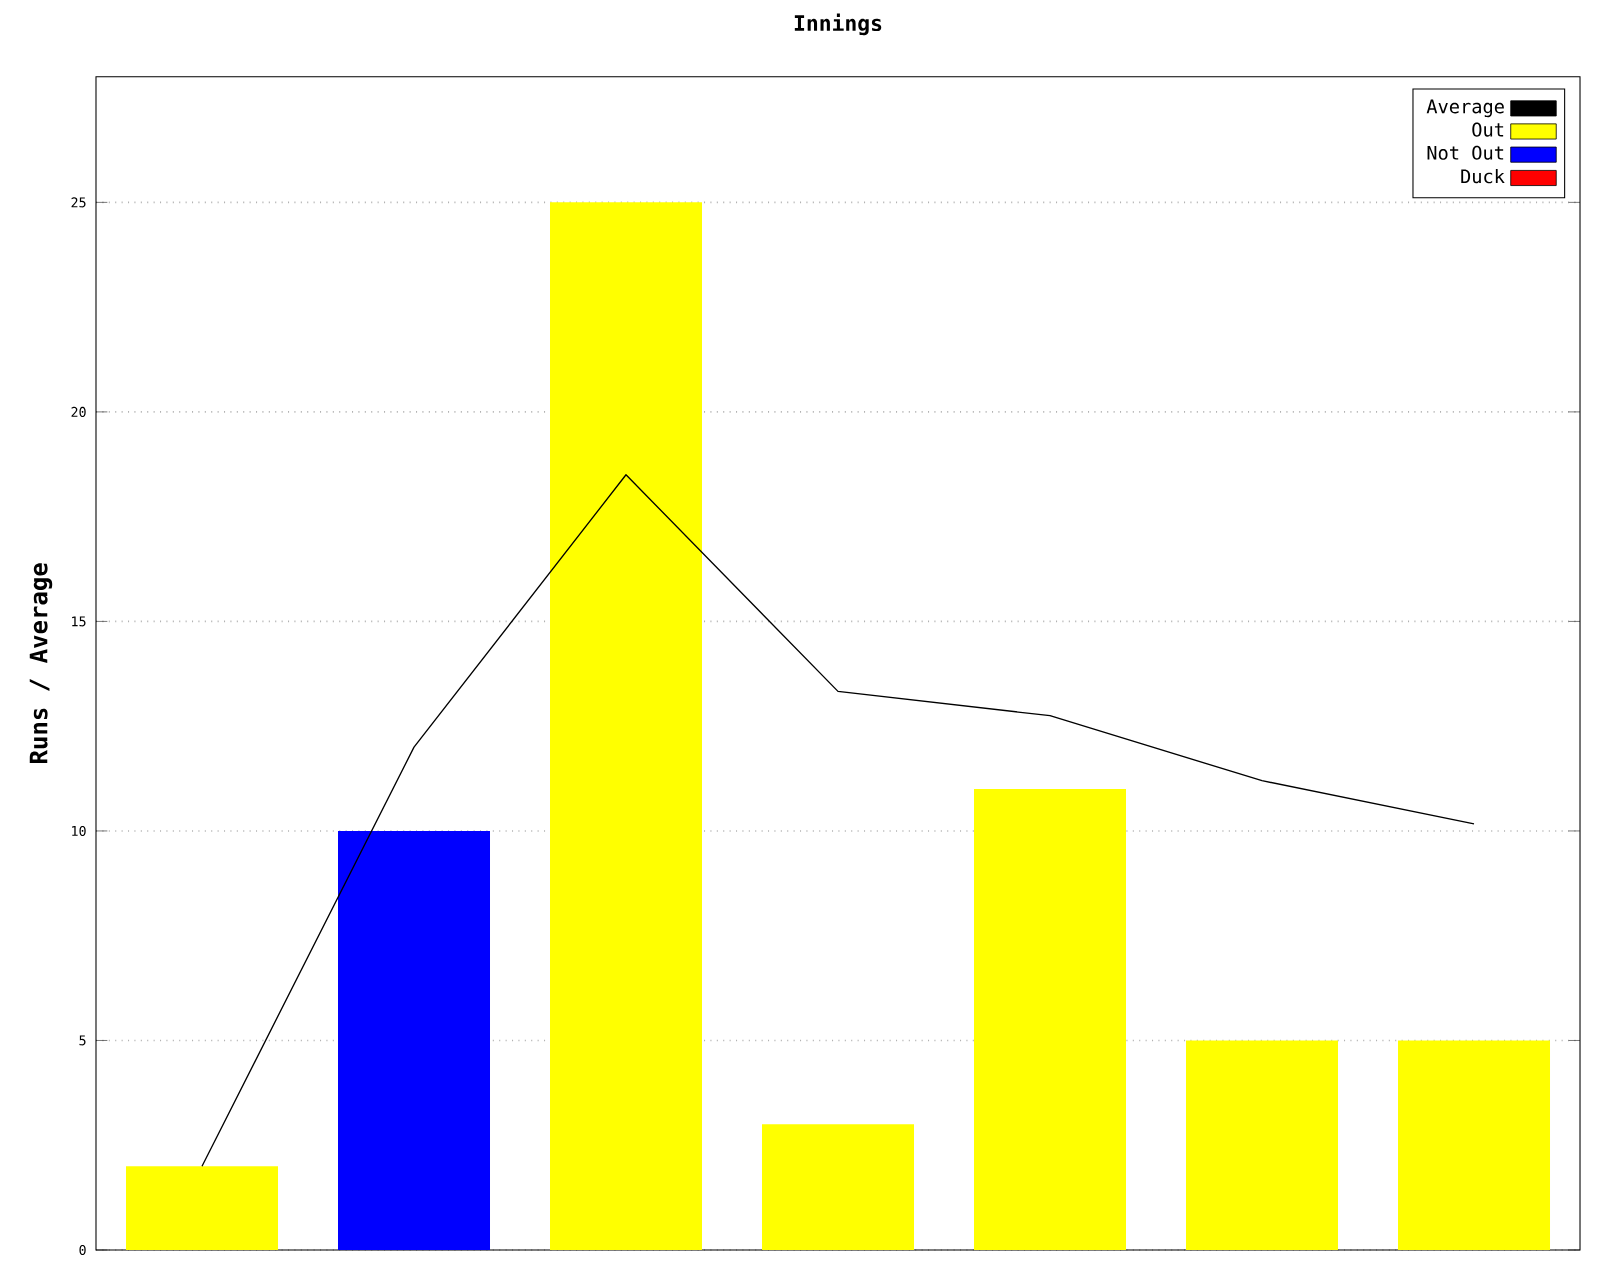  Describe the element at coordinates (1483, 176) in the screenshot. I see `legend-label: Duck` at that location.